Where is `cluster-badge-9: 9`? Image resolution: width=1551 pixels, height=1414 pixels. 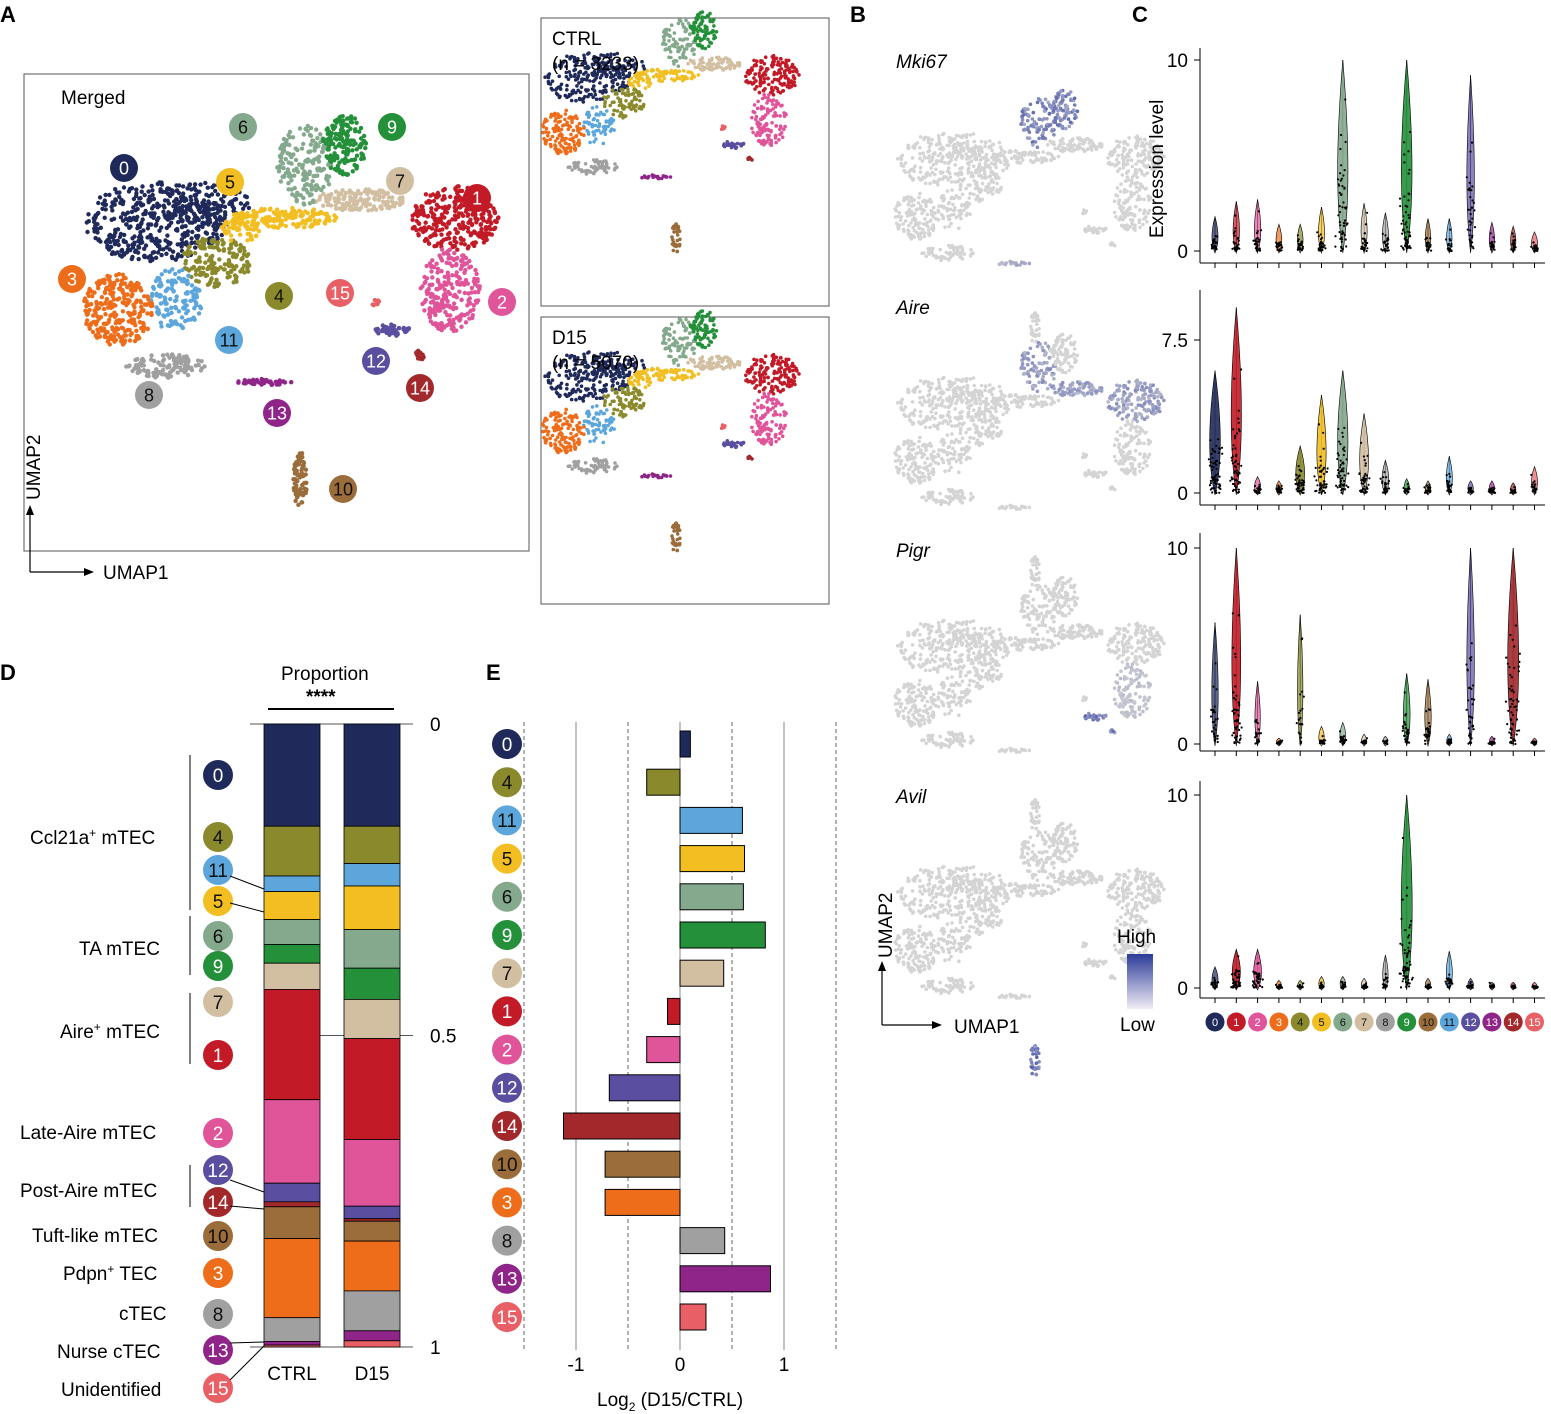
cluster-badge-9: 9 is located at coordinates (392, 127).